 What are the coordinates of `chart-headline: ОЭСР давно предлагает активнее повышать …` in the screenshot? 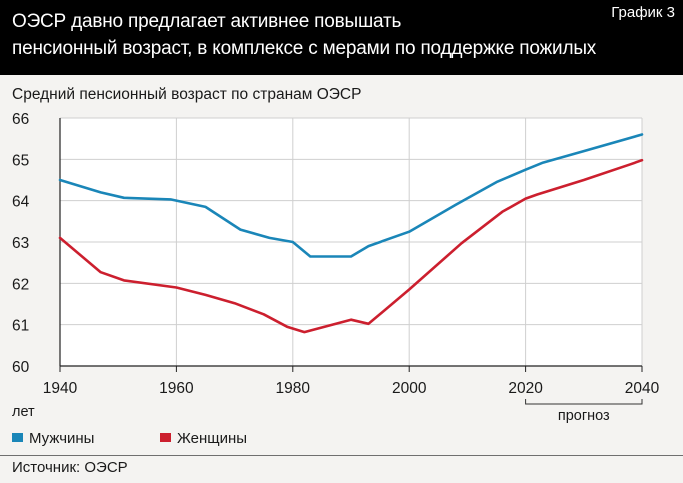 It's located at (312, 35).